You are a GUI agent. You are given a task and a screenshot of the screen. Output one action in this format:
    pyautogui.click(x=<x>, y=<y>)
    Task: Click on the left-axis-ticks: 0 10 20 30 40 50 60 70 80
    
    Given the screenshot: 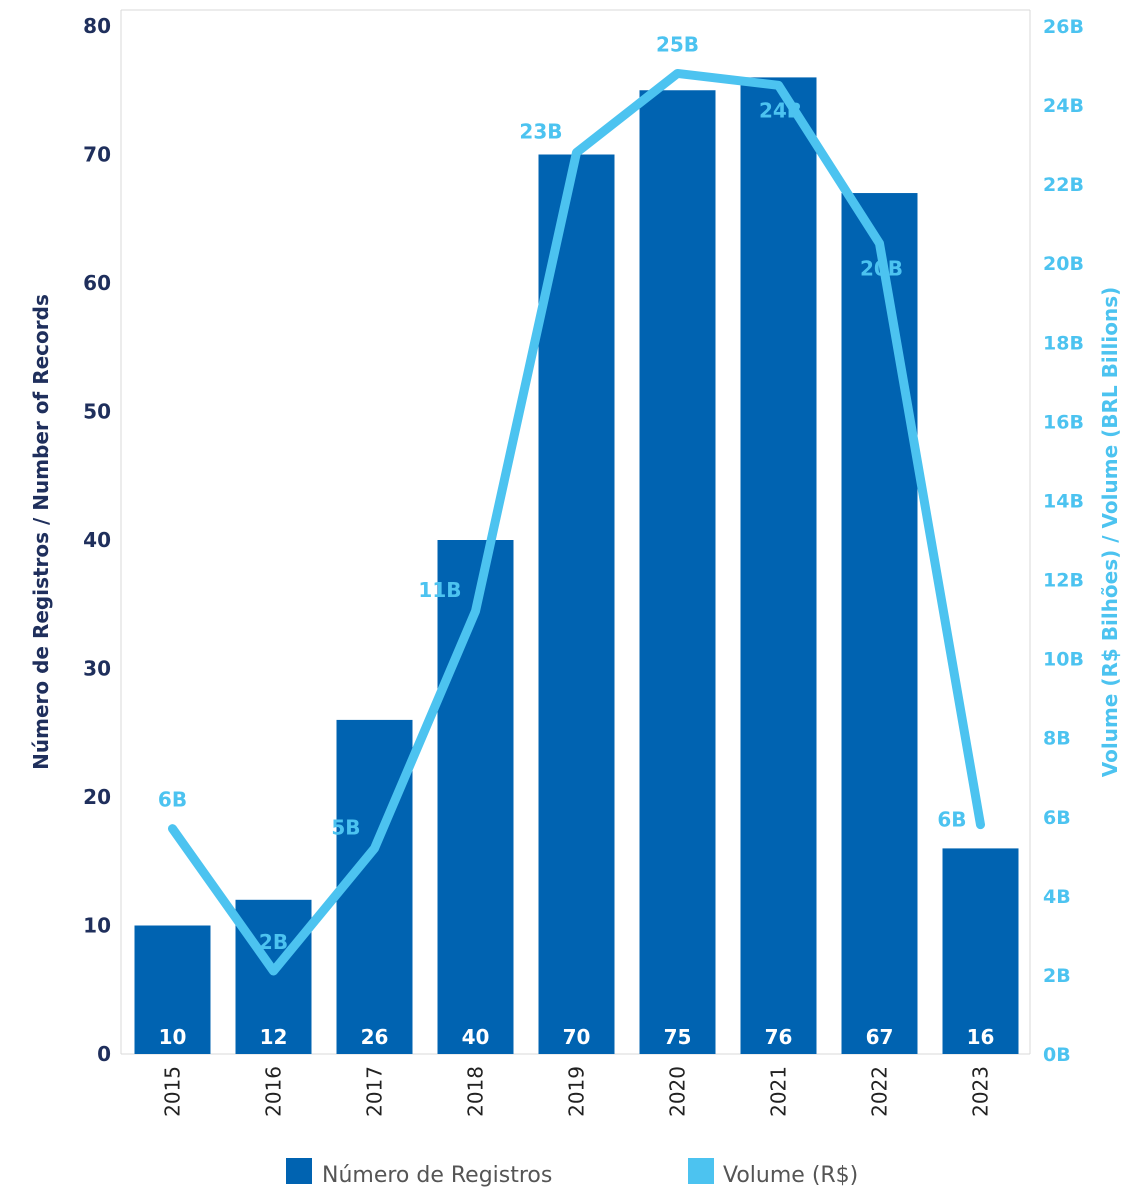 What is the action you would take?
    pyautogui.click(x=97, y=540)
    